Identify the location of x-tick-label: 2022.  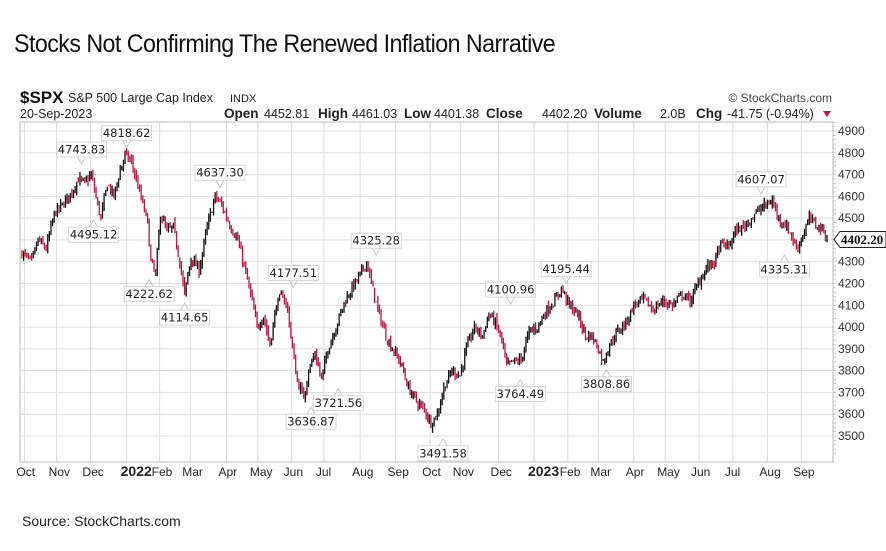
(136, 471).